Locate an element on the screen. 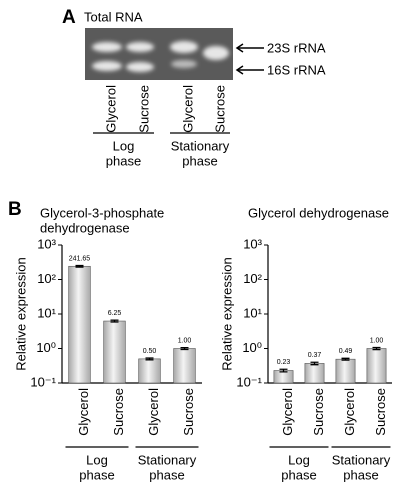  chart-title: dehydrogenase is located at coordinates (85, 227).